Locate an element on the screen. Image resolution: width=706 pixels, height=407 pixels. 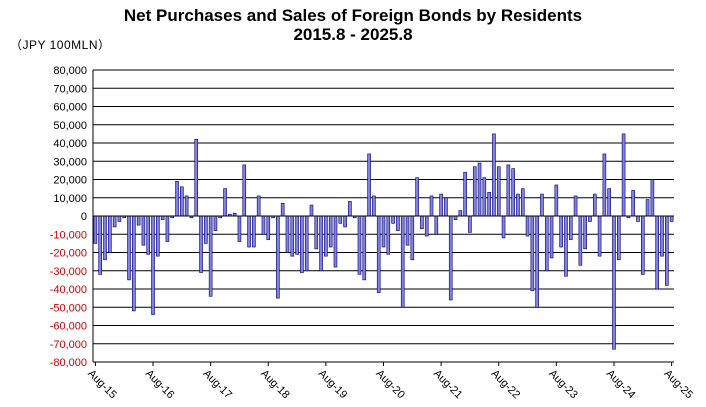
x-tick-label: Aug-24 is located at coordinates (621, 385).